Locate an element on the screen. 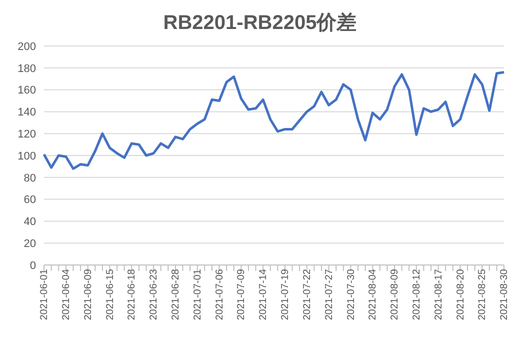  x-tick-label: 2021-08-17 is located at coordinates (438, 294).